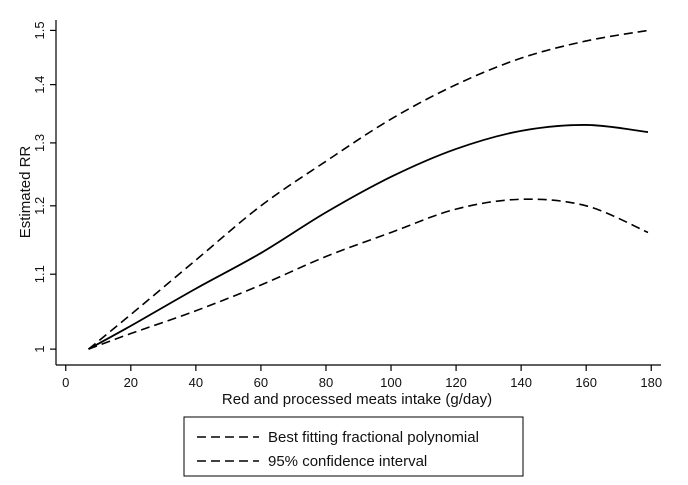 This screenshot has width=688, height=485. Describe the element at coordinates (39, 85) in the screenshot. I see `y-tick-label: 1.4` at that location.